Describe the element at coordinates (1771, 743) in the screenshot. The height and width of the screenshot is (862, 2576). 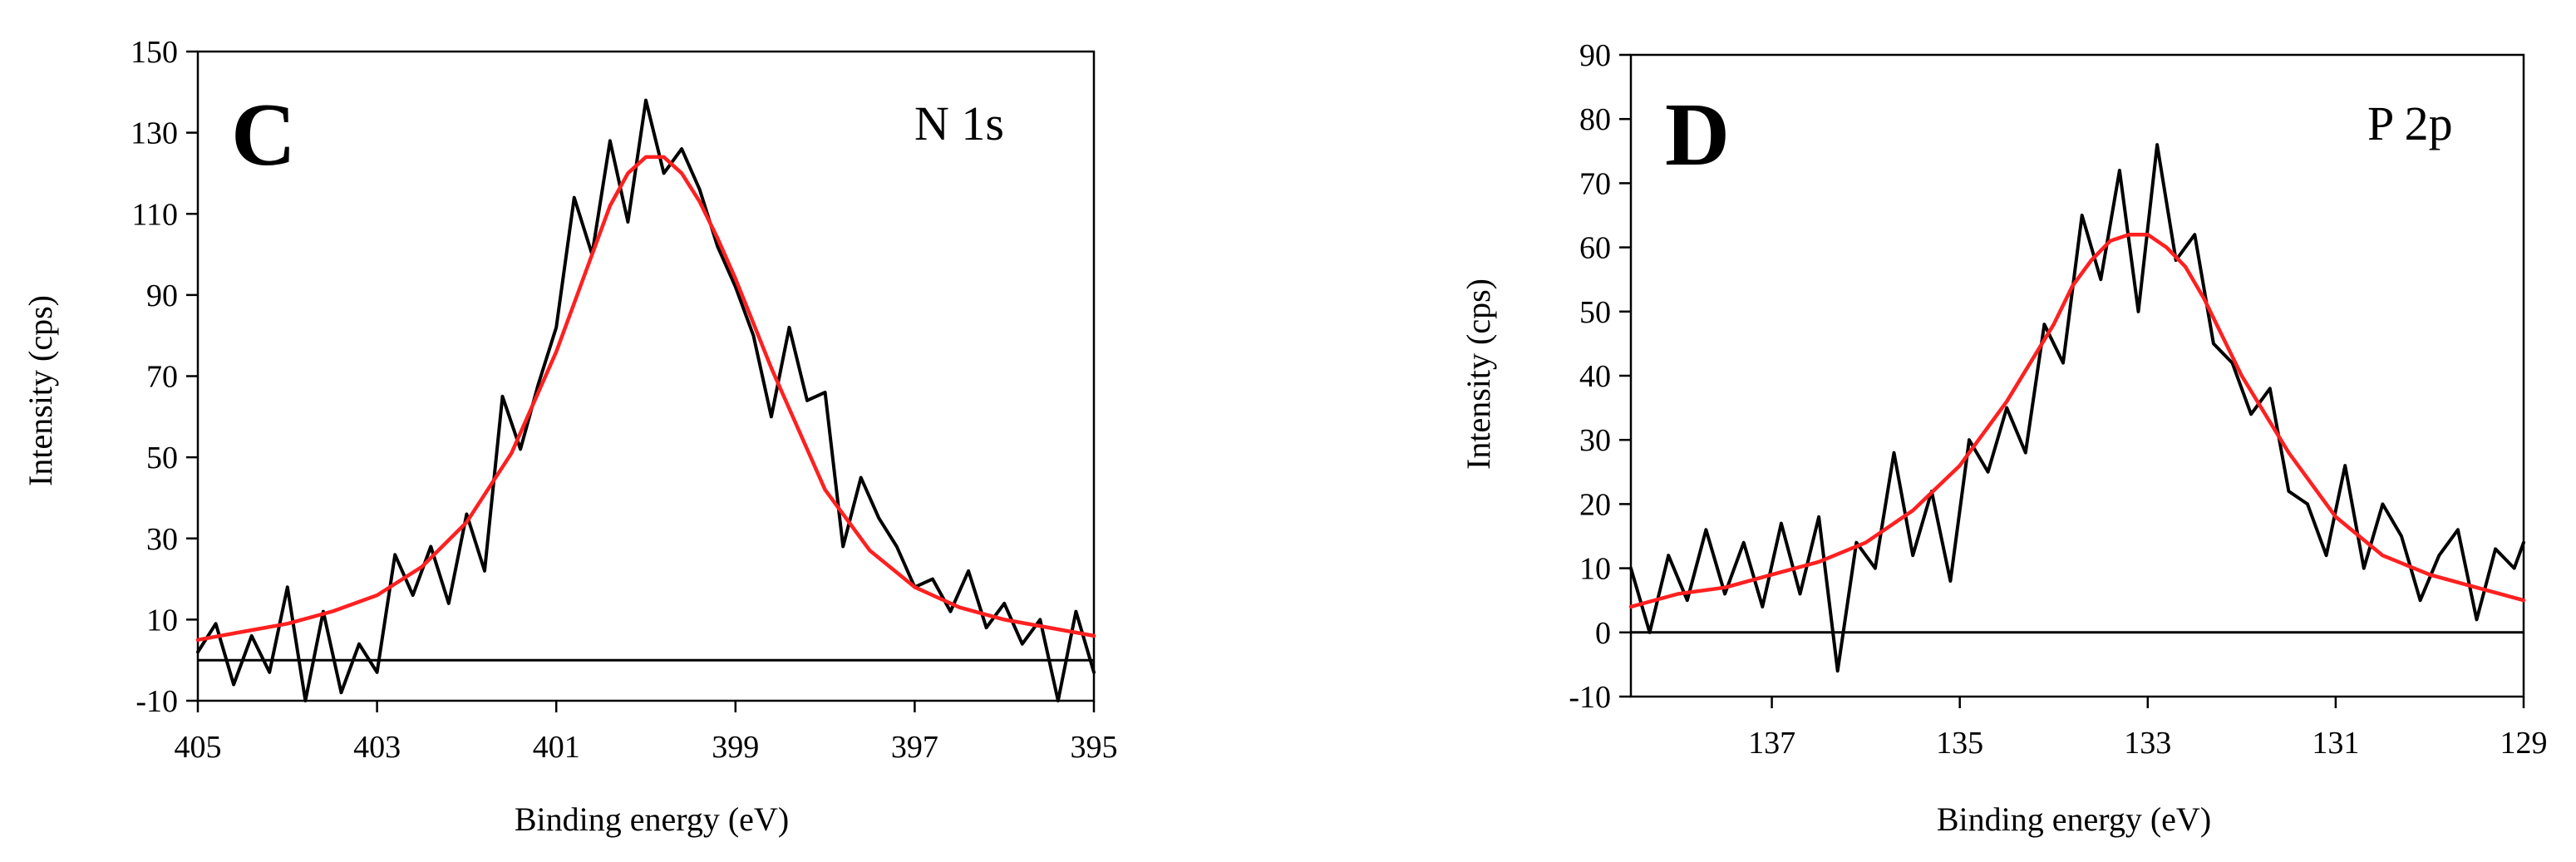
I see `x-tick-label: 137` at that location.